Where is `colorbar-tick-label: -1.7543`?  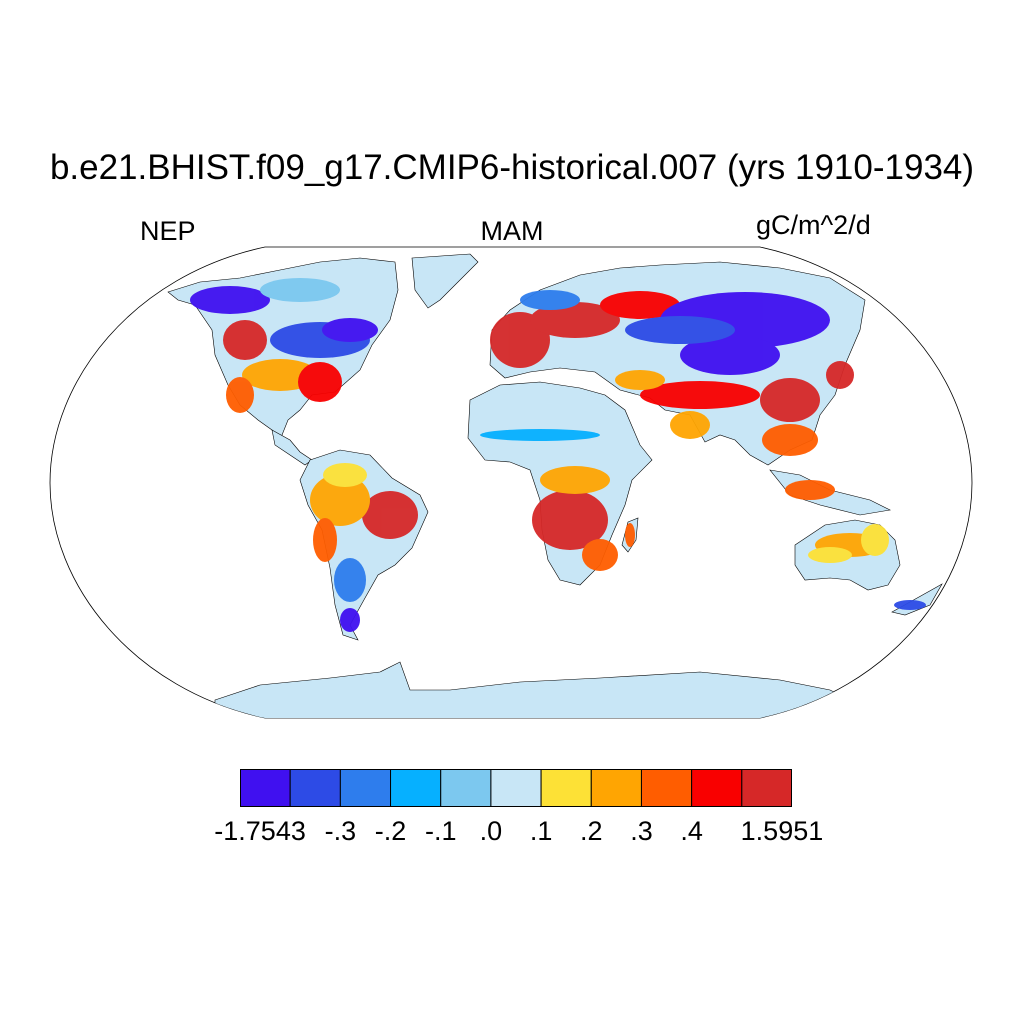
colorbar-tick-label: -1.7543 is located at coordinates (260, 831).